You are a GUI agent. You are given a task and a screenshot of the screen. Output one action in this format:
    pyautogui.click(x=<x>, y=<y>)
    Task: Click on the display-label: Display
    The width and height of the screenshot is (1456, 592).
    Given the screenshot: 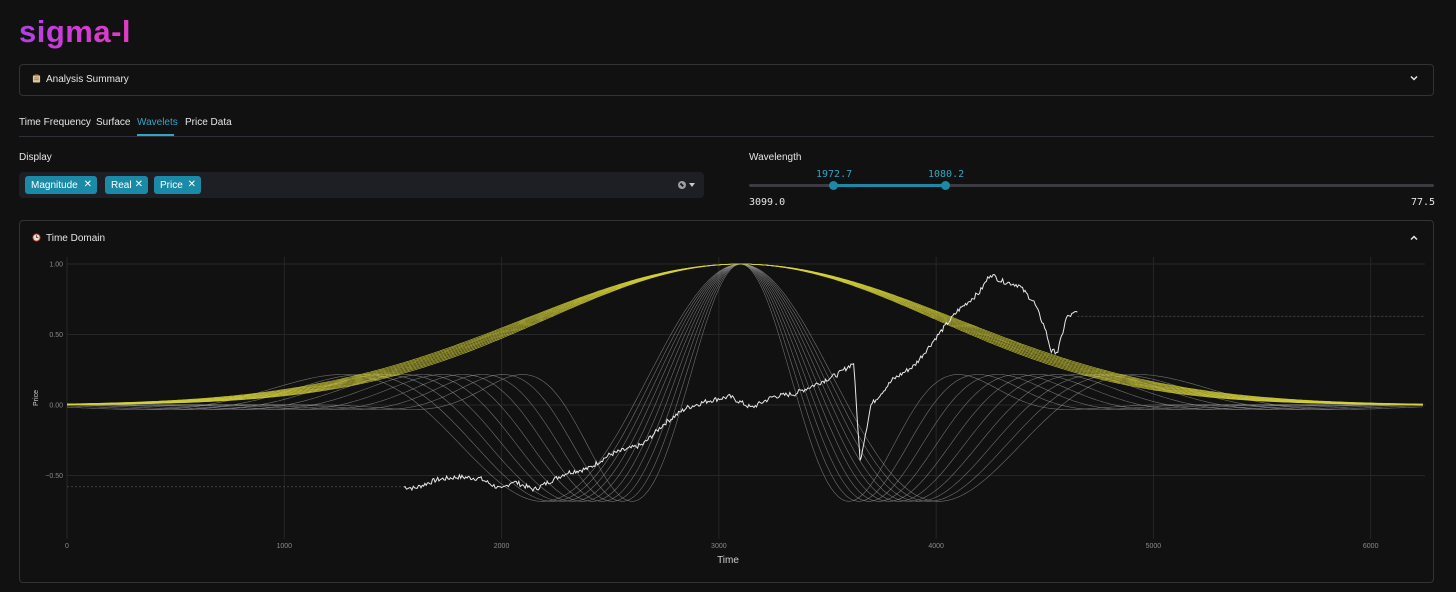 What is the action you would take?
    pyautogui.click(x=35, y=157)
    